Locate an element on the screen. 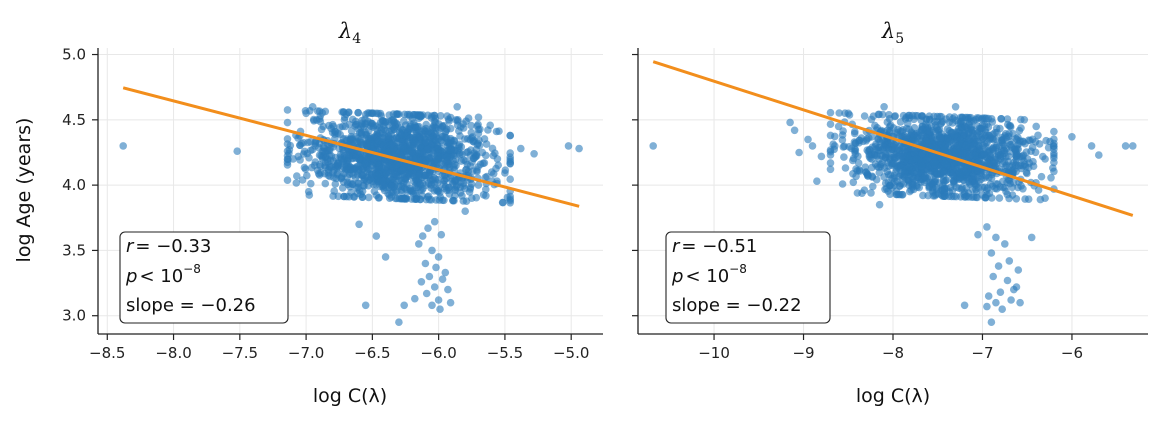  y-axis-label: log Age (years) is located at coordinates (24, 190).